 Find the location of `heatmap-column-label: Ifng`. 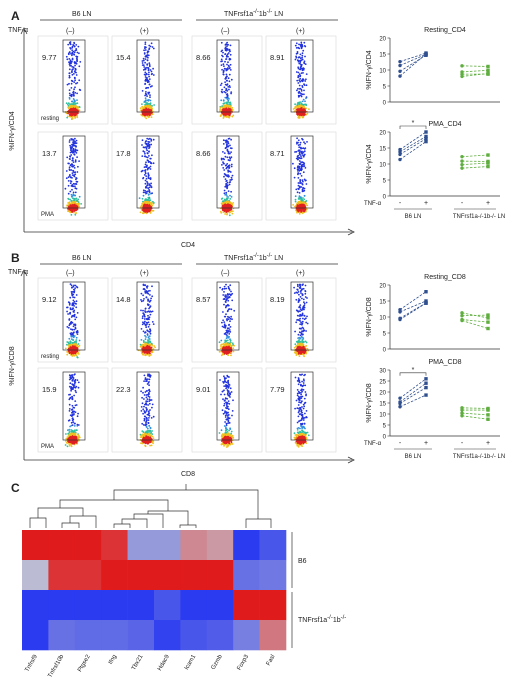

heatmap-column-label: Ifng is located at coordinates (113, 660).